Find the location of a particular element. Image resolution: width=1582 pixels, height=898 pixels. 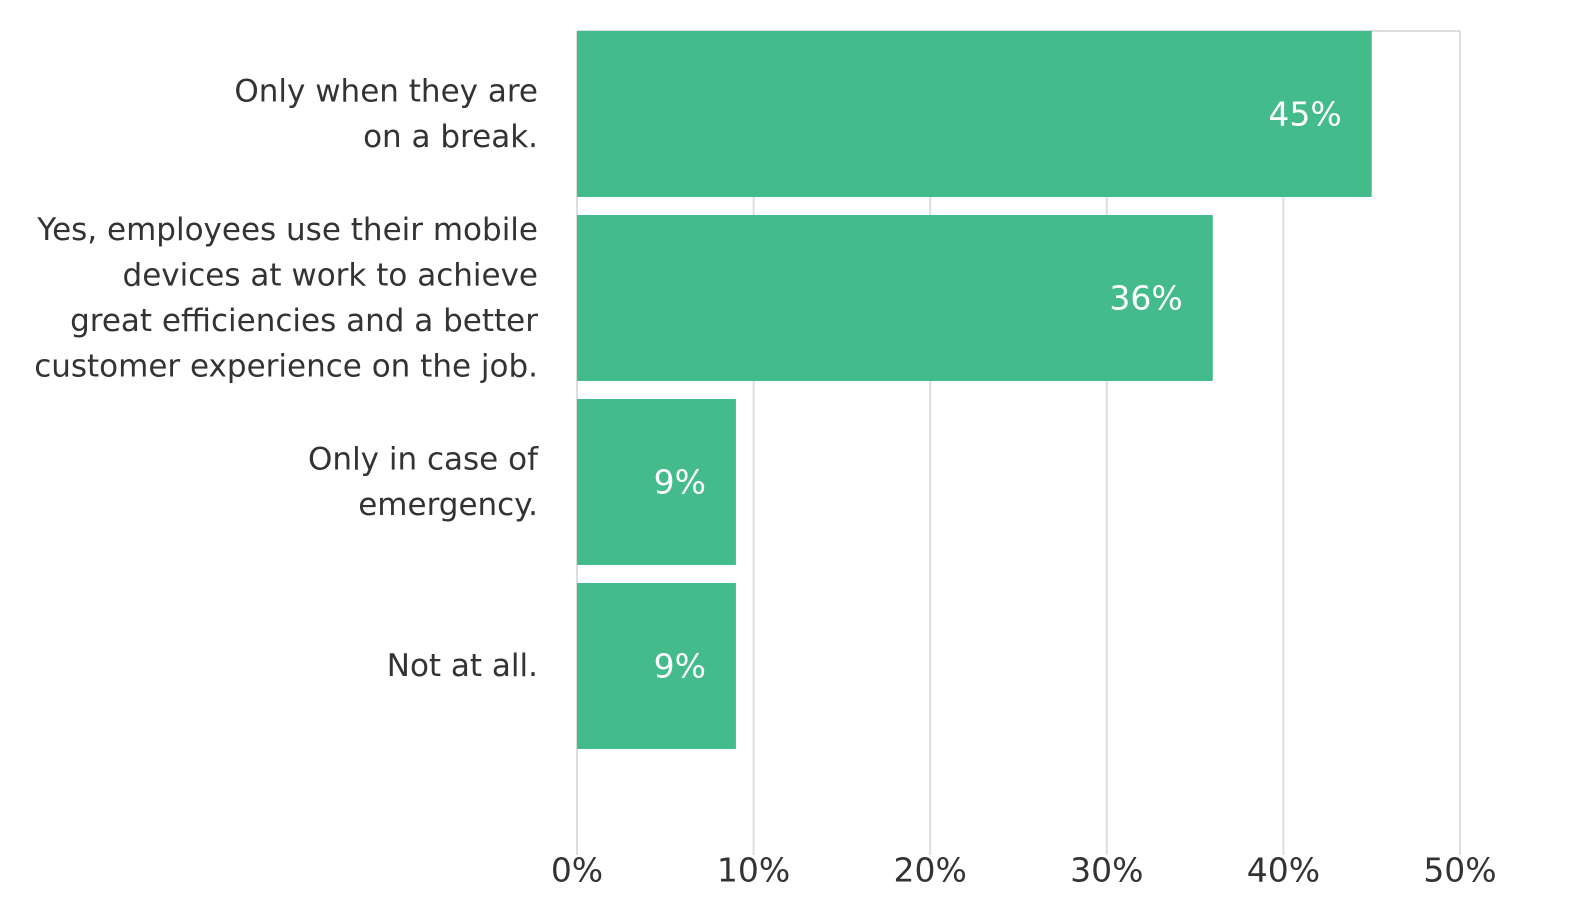

x-tick-label-0: 0% is located at coordinates (577, 870).